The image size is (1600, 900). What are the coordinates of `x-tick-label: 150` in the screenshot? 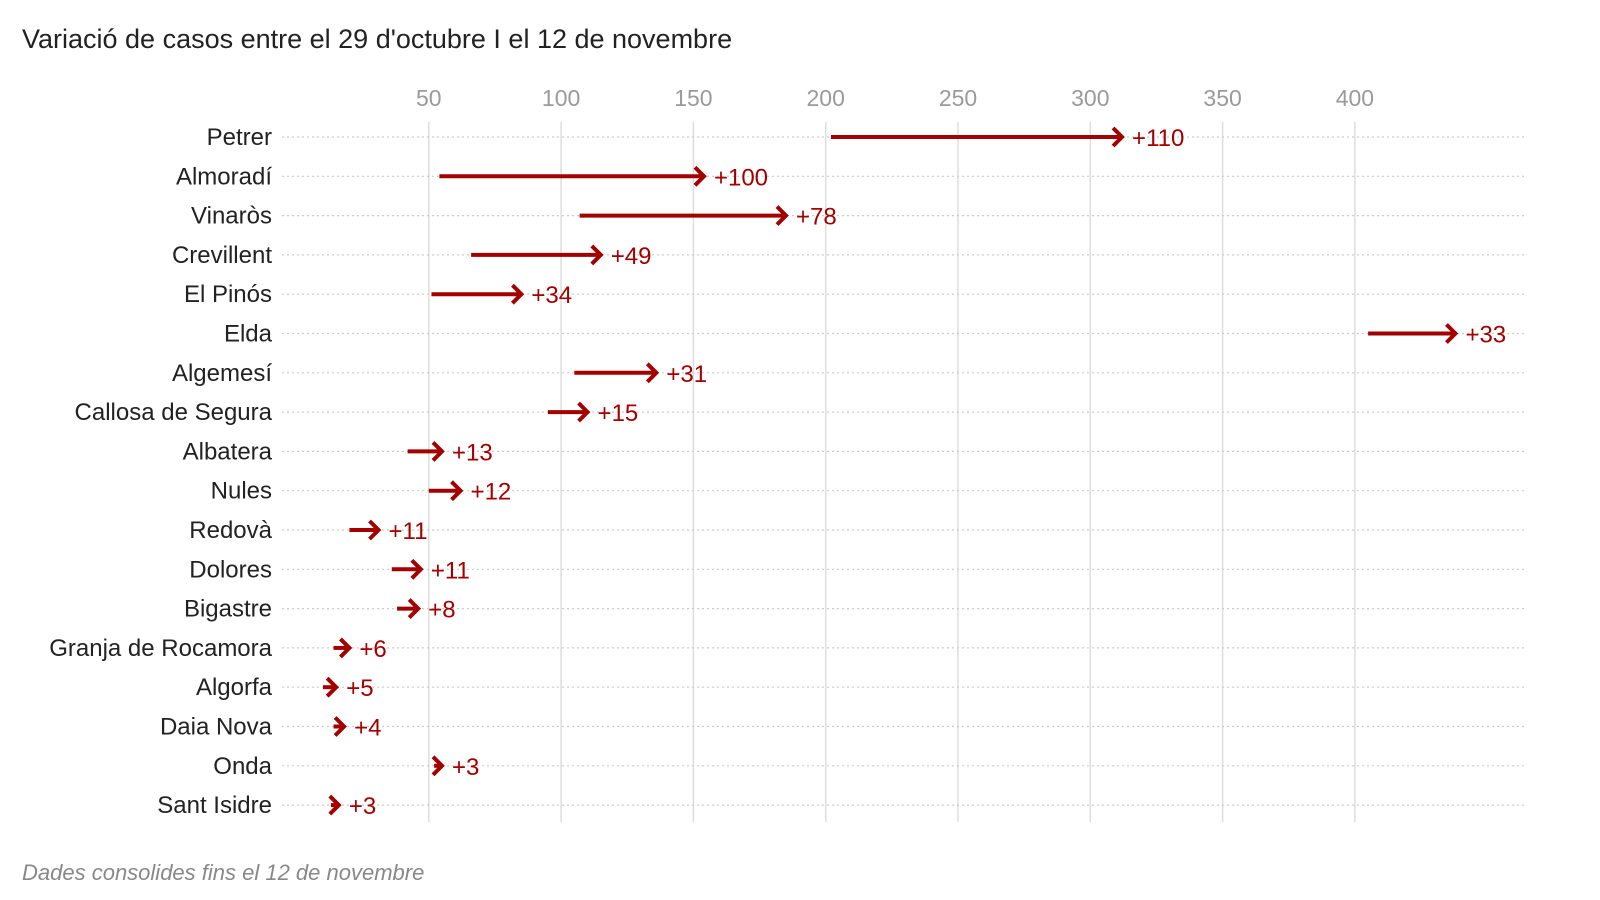 It's located at (693, 98).